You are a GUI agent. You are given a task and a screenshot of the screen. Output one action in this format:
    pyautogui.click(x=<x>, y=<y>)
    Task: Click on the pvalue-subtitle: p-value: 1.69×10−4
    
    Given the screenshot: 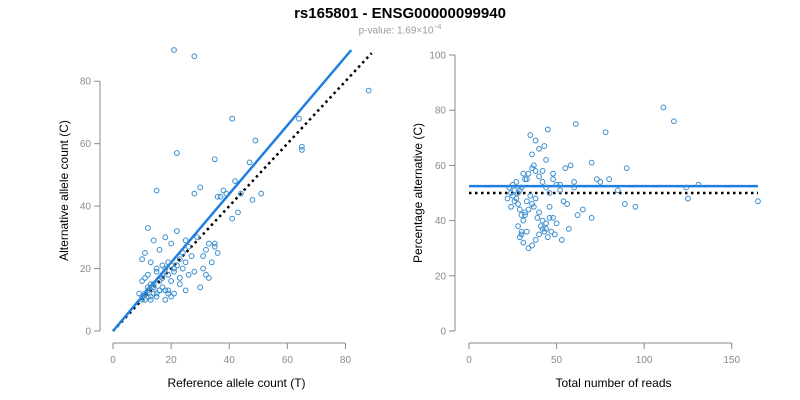 What is the action you would take?
    pyautogui.click(x=400, y=30)
    